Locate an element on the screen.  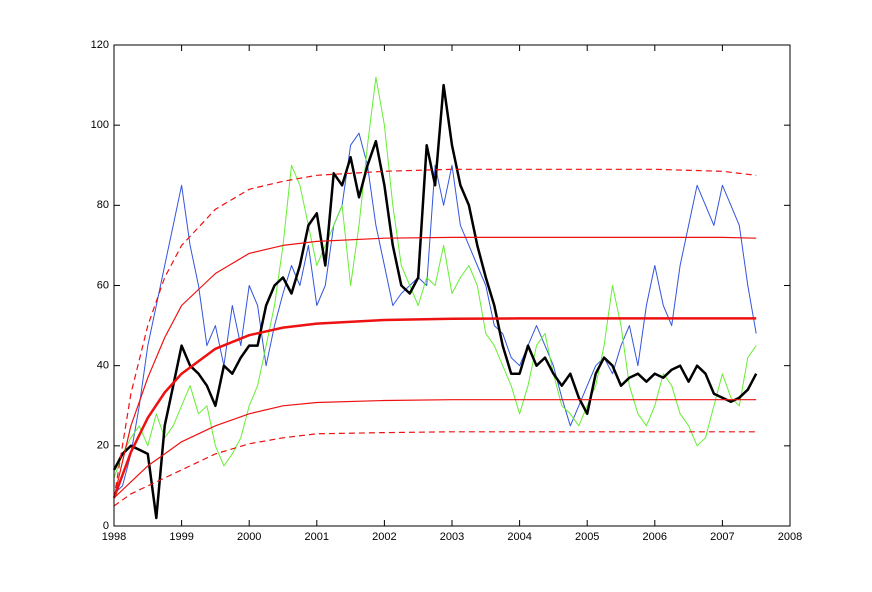
x-tick-label: 2008 is located at coordinates (790, 537).